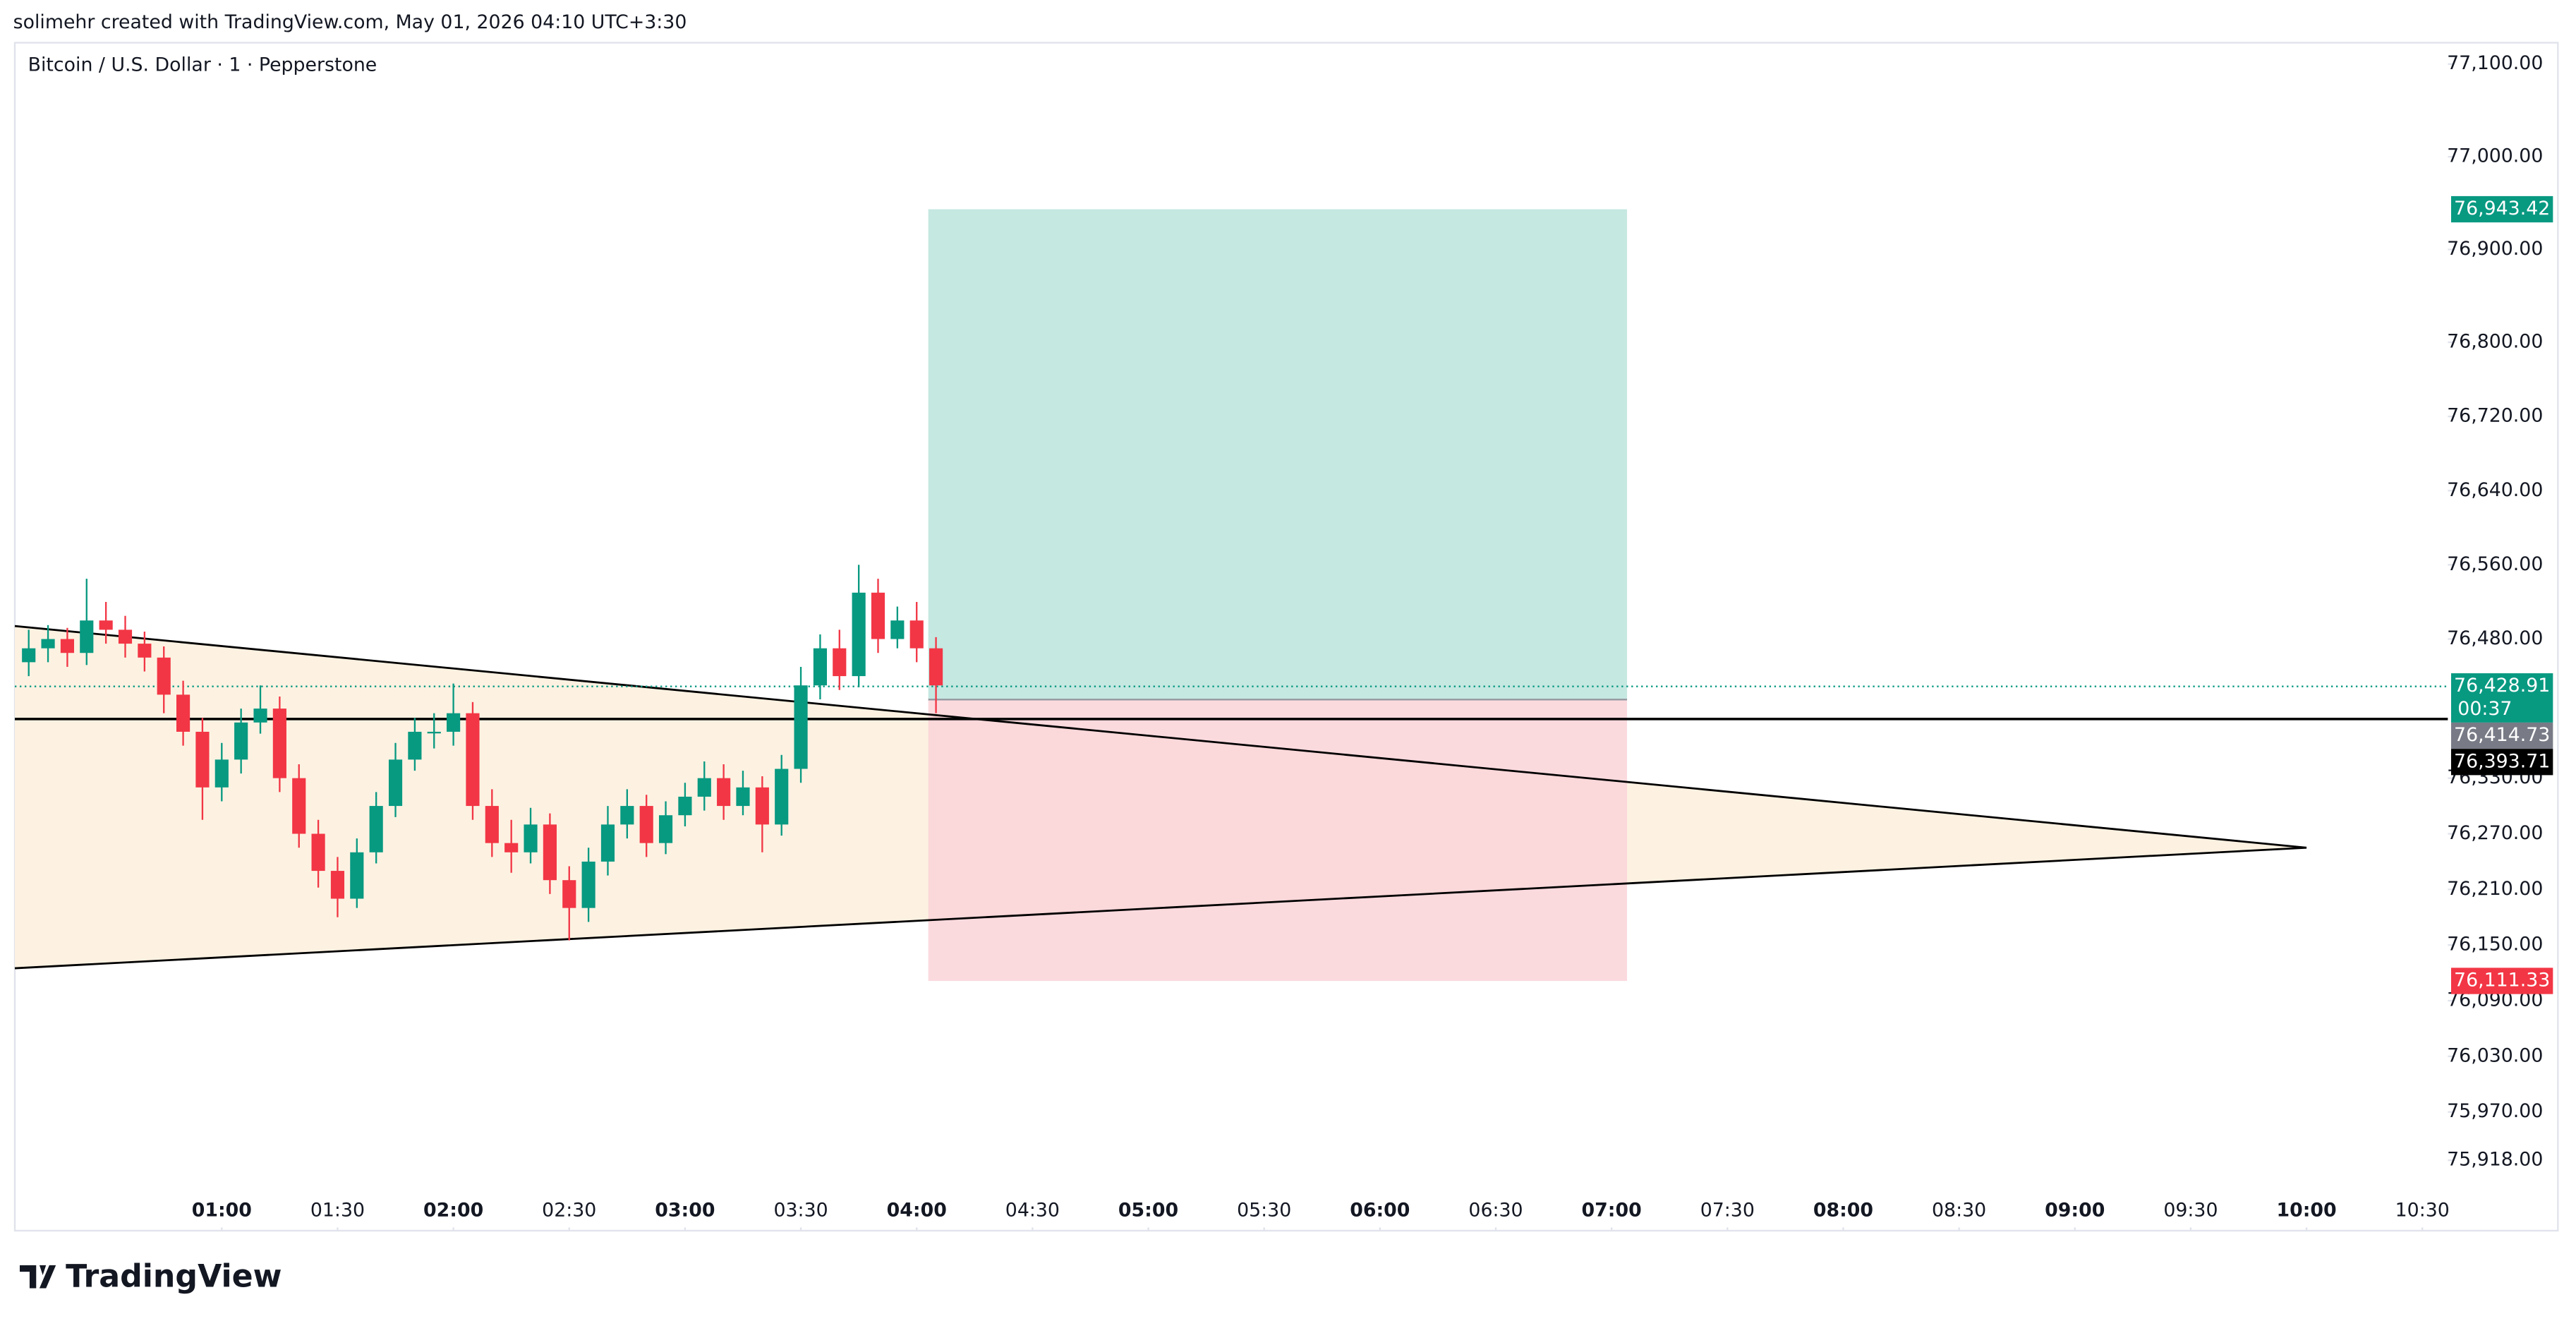  What do you see at coordinates (1959, 1211) in the screenshot?
I see `x-tick-label: 08:30` at bounding box center [1959, 1211].